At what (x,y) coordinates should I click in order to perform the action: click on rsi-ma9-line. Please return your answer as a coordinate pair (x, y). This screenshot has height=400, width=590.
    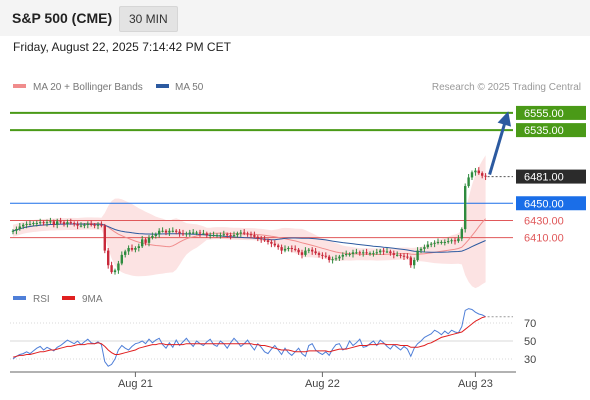
    Looking at the image, I should click on (249, 337).